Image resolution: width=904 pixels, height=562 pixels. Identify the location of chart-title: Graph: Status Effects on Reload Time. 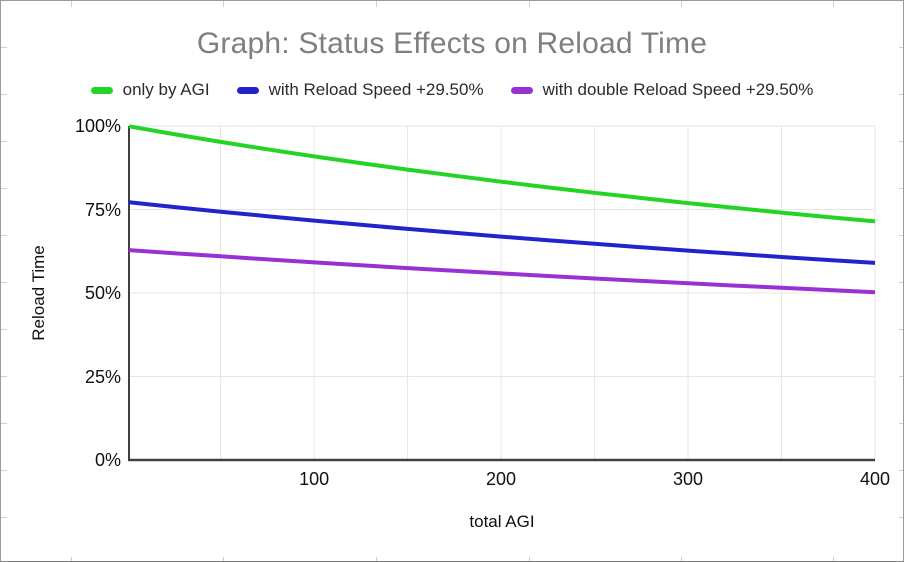
(452, 43).